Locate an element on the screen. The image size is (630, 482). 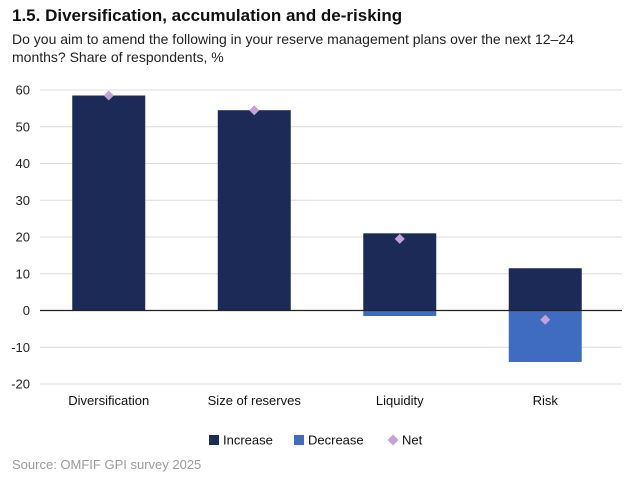
y-tick-label: 50 is located at coordinates (23, 126).